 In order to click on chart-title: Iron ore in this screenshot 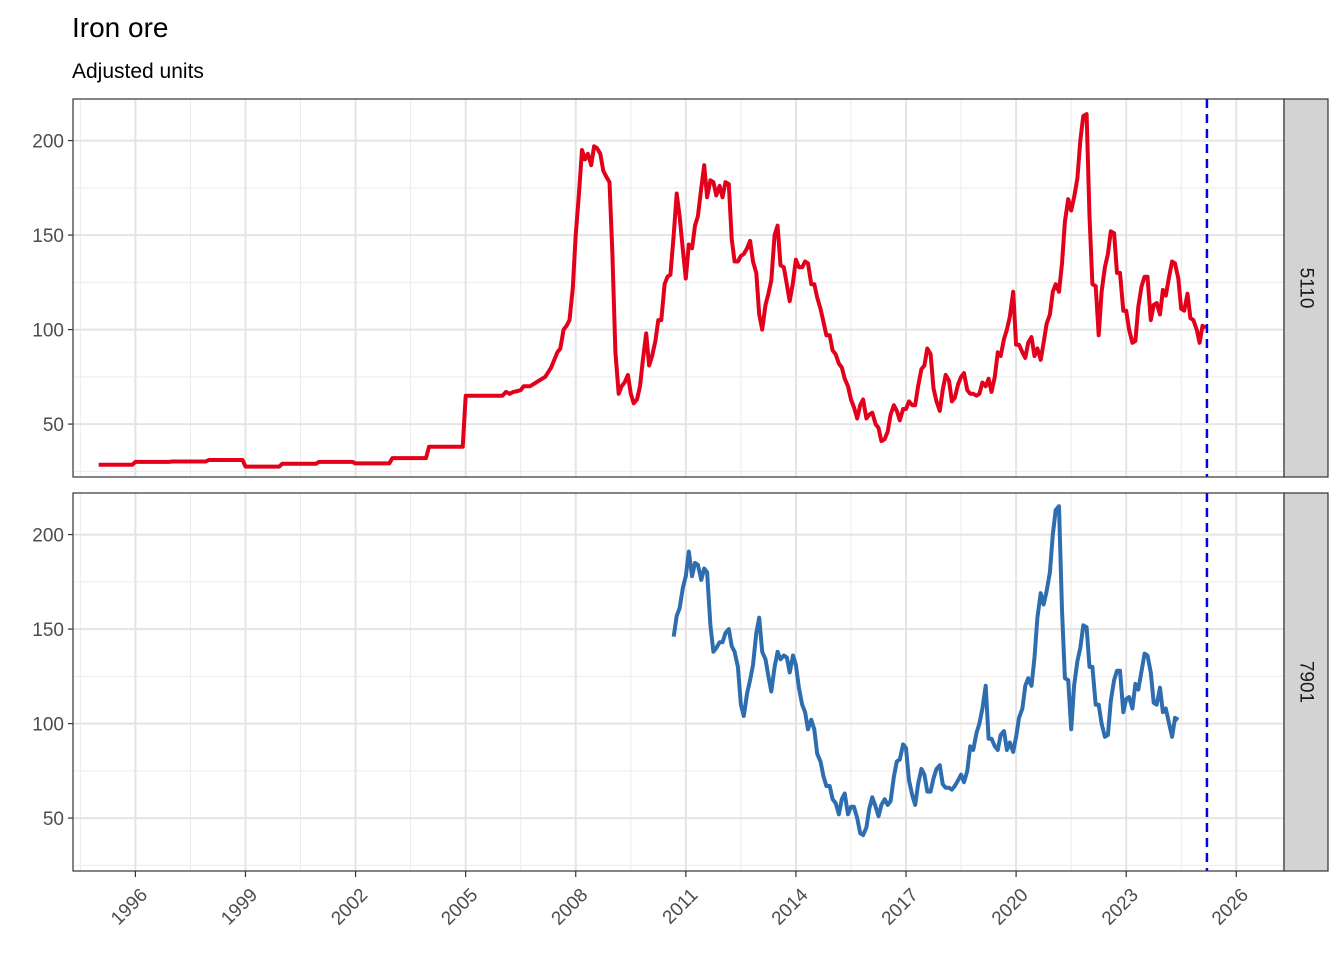, I will do `click(120, 27)`.